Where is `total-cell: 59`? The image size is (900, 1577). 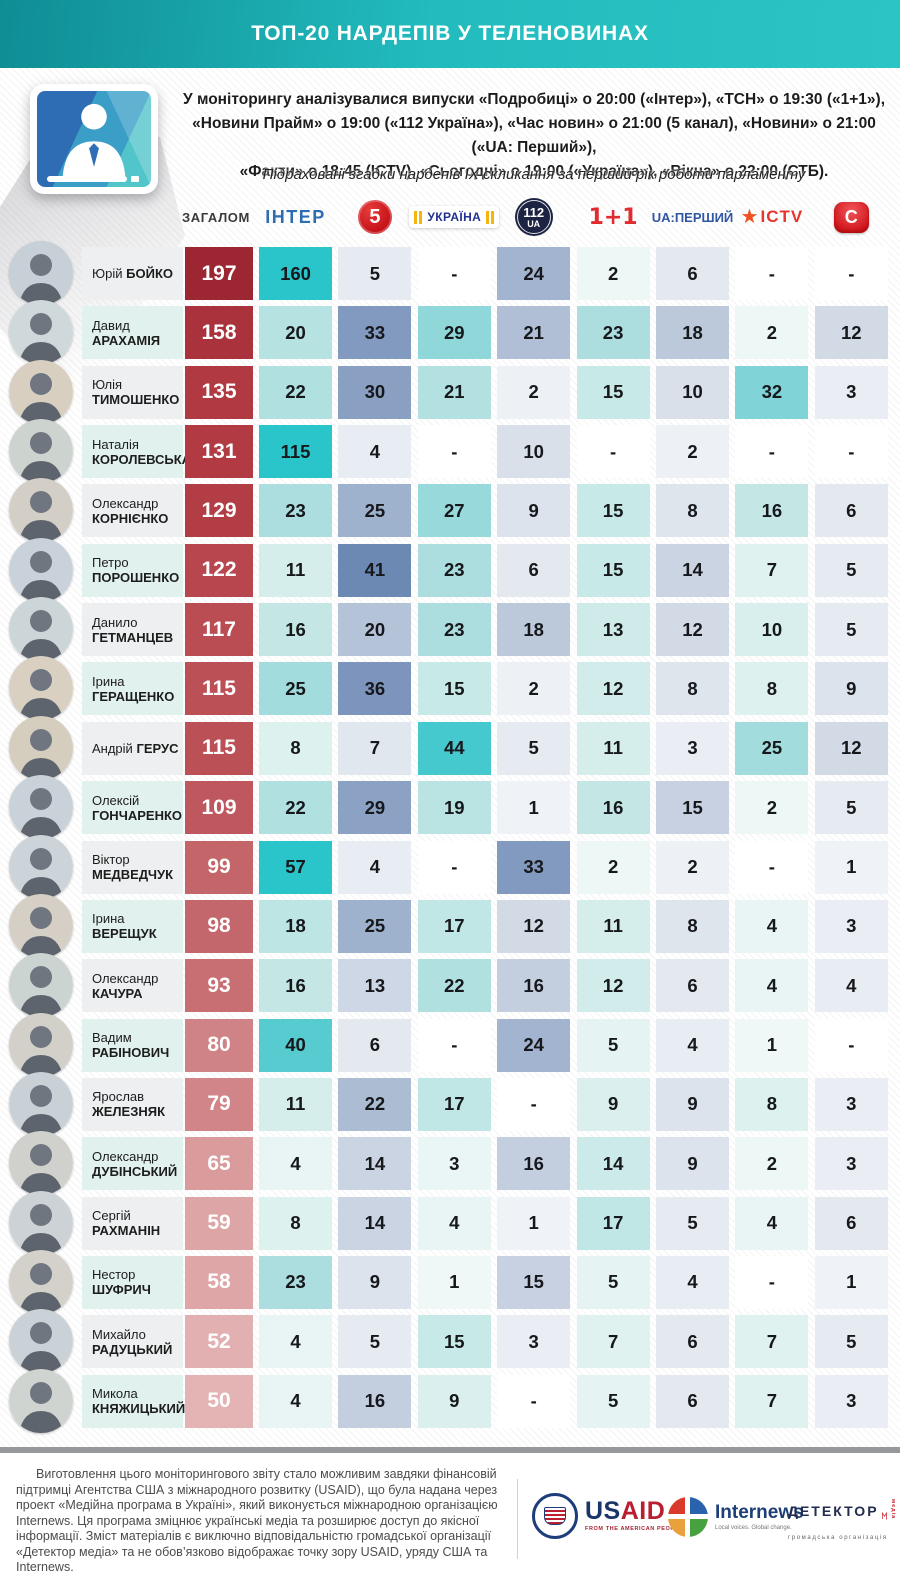
total-cell: 59 is located at coordinates (219, 1223).